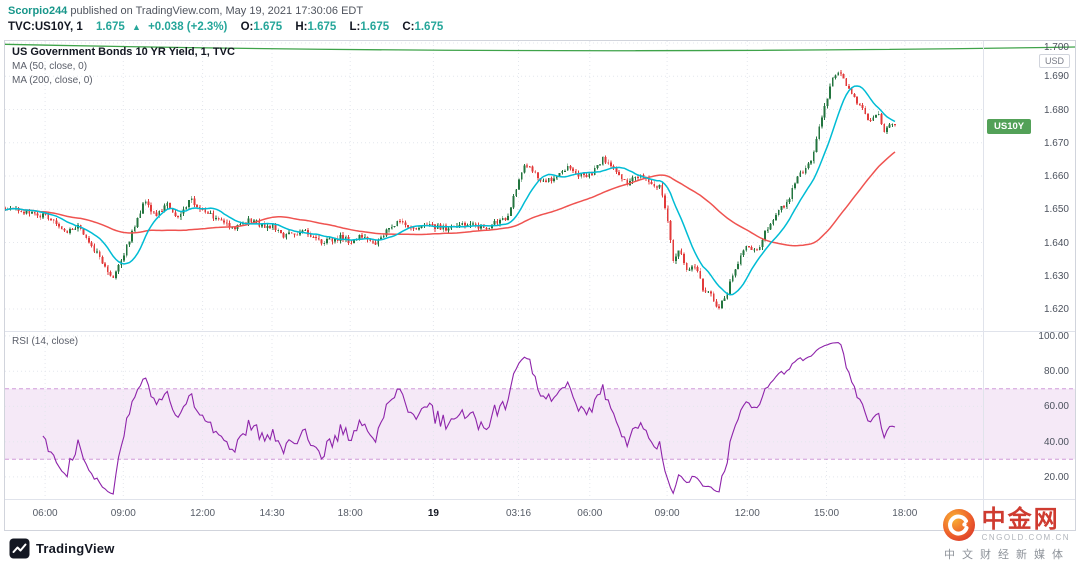 The height and width of the screenshot is (567, 1080). I want to click on high-label: H:, so click(301, 27).